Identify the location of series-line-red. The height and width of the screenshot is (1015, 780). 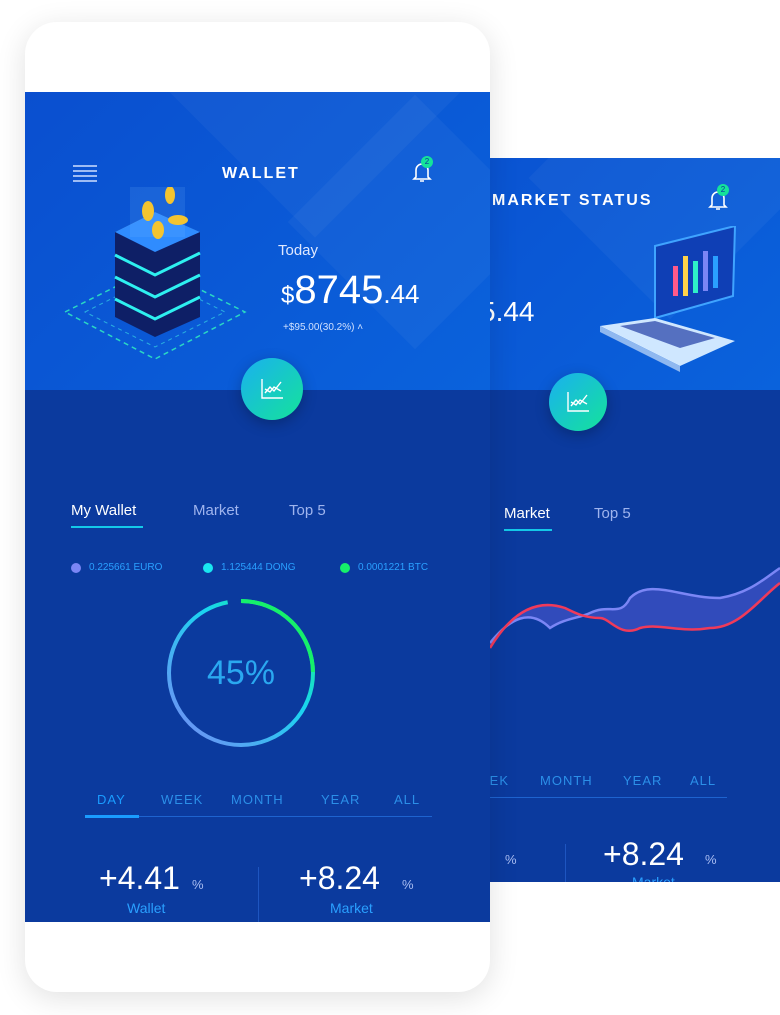
(635, 615).